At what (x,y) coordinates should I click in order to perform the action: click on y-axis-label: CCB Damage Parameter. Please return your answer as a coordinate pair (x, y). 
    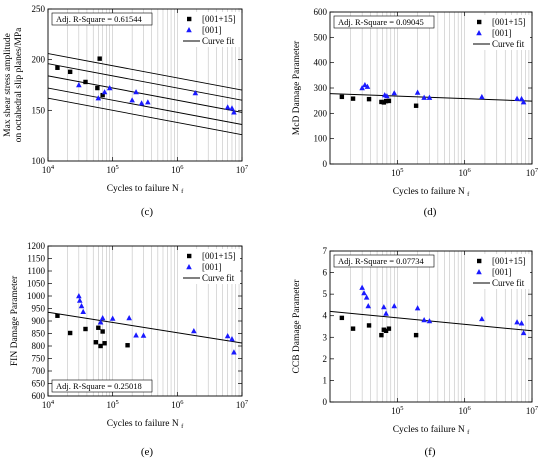
    Looking at the image, I should click on (297, 326).